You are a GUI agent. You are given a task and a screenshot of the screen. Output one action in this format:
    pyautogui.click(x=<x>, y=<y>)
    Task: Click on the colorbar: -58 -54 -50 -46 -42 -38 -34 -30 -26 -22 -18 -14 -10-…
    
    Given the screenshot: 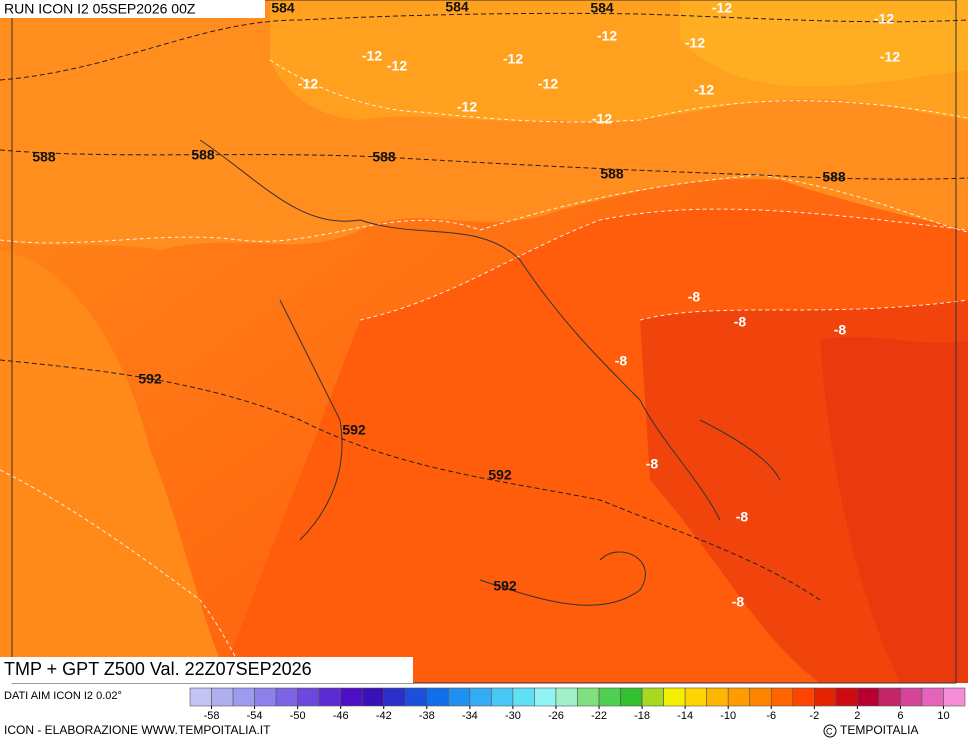 What is the action you would take?
    pyautogui.click(x=577, y=704)
    